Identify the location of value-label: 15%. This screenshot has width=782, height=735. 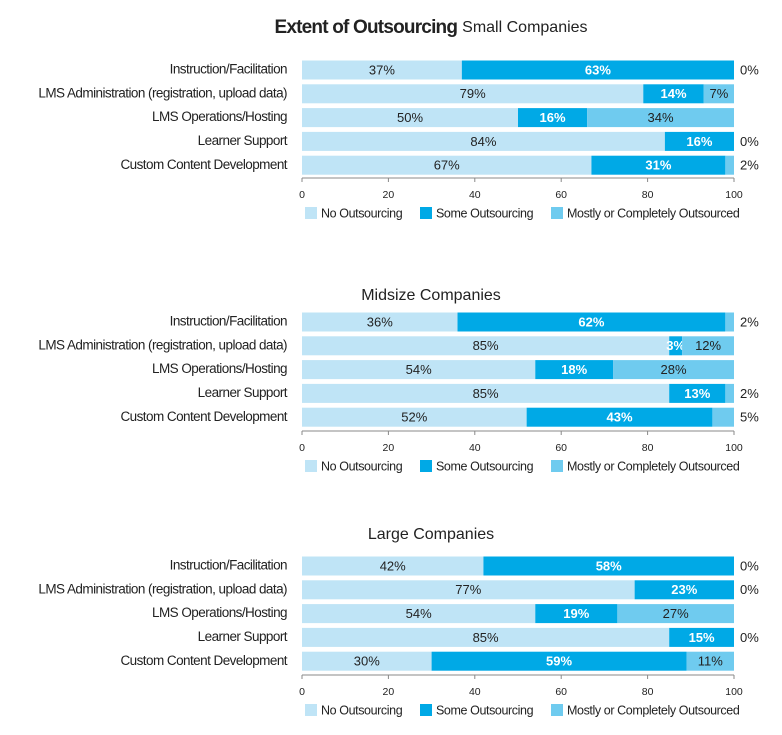
(702, 637).